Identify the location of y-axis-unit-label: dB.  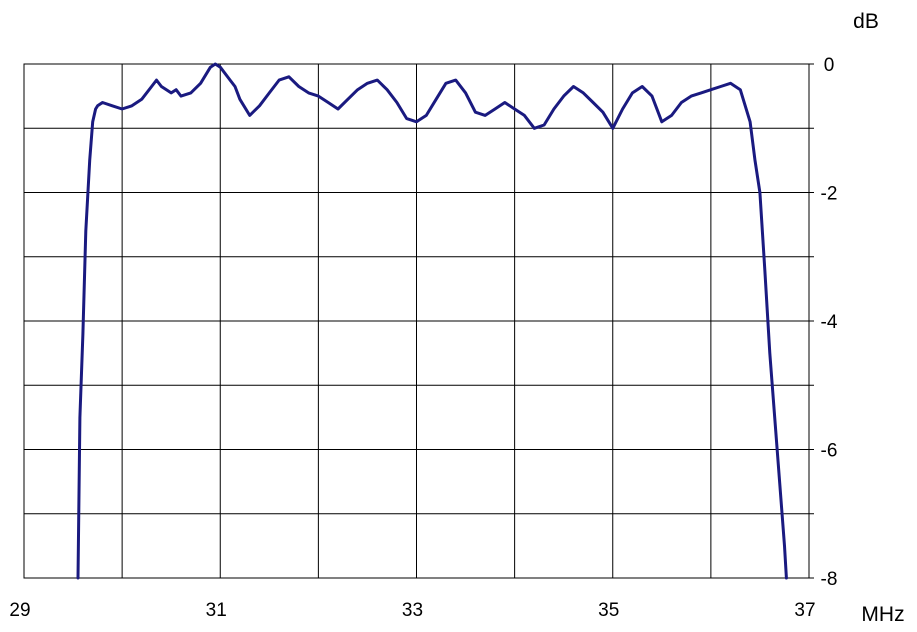
(866, 21).